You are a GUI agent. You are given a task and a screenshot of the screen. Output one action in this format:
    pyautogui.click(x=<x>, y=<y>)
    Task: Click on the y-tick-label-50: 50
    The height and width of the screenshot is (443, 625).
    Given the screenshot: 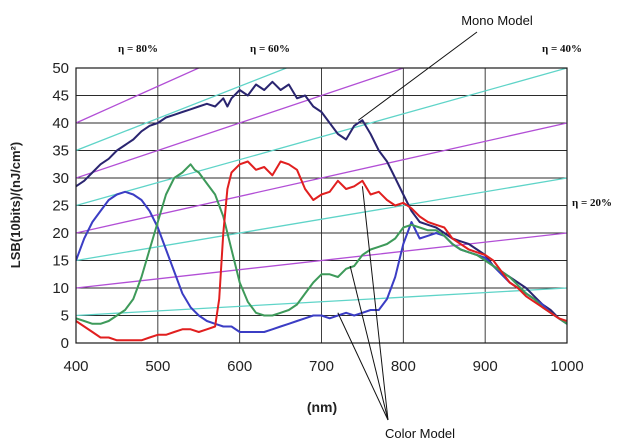 What is the action you would take?
    pyautogui.click(x=60, y=68)
    